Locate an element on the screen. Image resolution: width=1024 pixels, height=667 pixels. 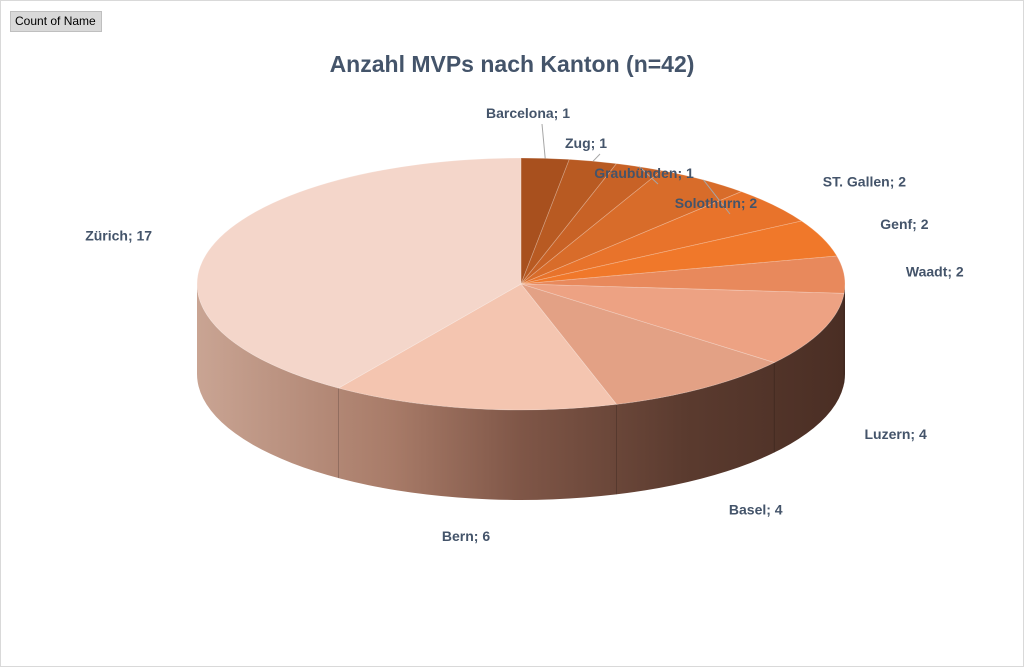
data-label-graubunden: Graubünden; 1 is located at coordinates (644, 173).